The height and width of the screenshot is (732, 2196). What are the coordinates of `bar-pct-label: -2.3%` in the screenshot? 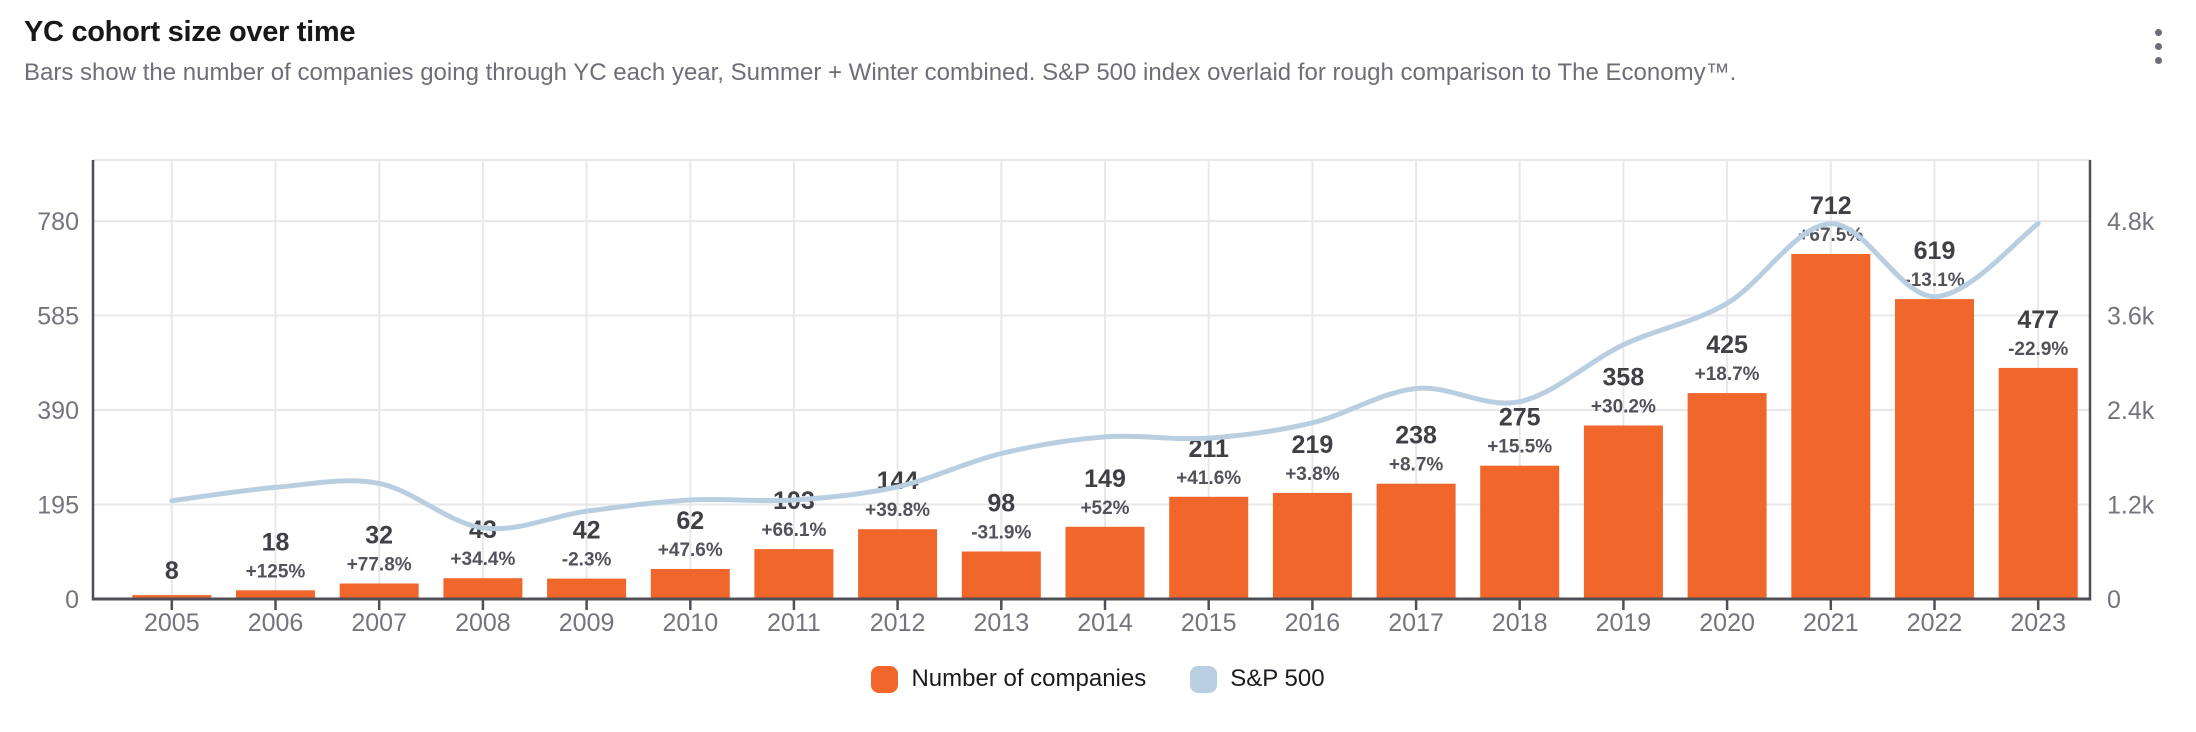 It's located at (587, 560).